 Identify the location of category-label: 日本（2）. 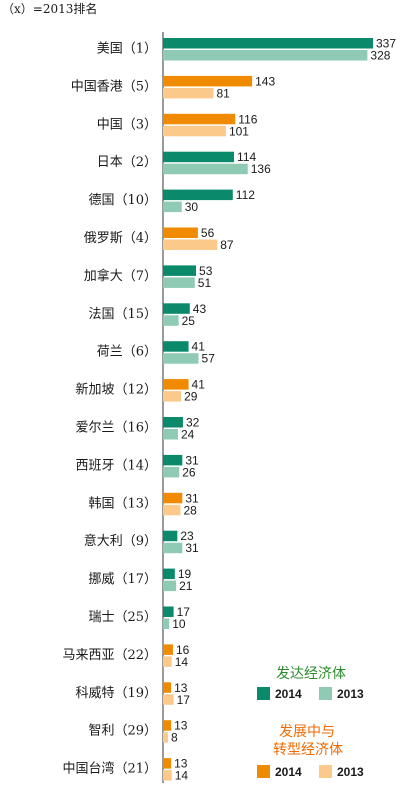
(127, 162).